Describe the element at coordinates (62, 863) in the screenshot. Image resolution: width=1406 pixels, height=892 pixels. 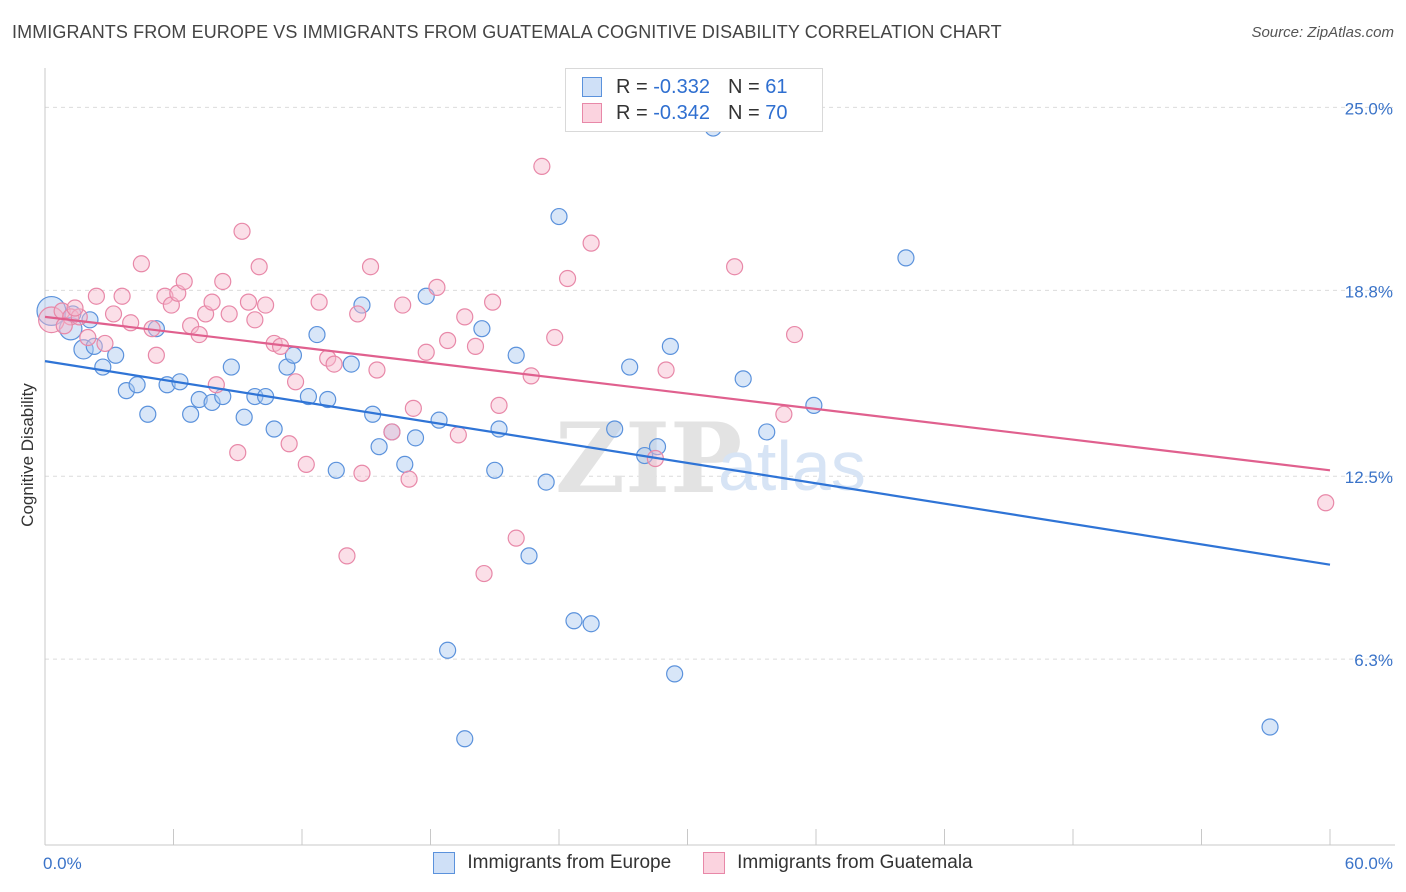
I see `x-tick-label-min: 0.0%` at that location.